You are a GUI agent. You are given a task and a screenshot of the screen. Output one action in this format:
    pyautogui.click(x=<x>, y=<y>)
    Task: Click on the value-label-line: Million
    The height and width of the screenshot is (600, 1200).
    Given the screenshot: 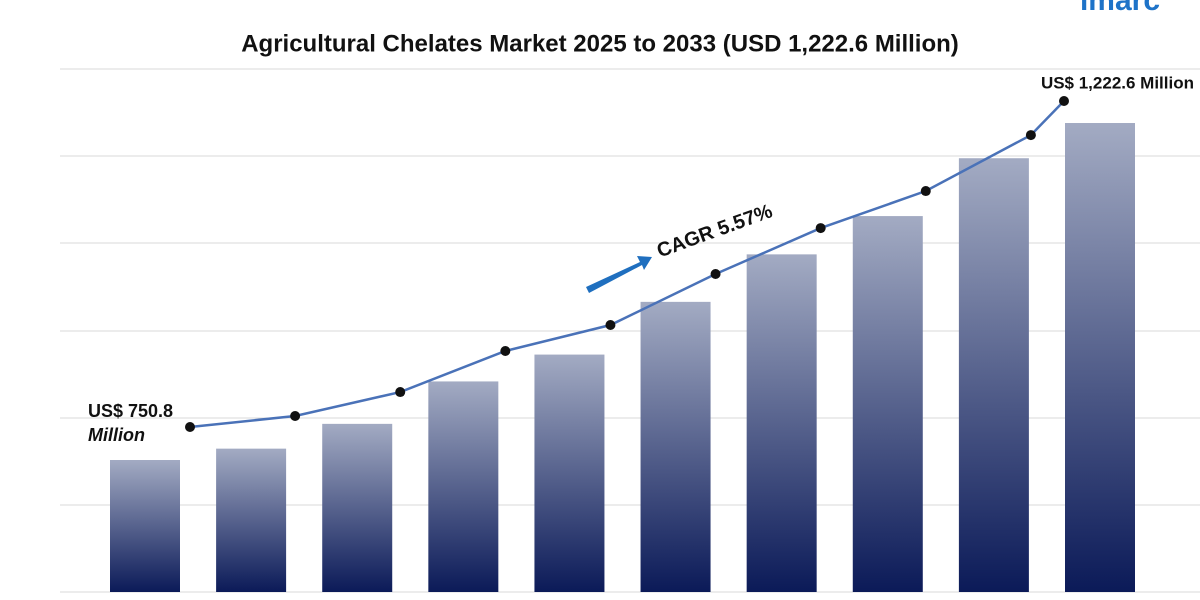 What is the action you would take?
    pyautogui.click(x=116, y=435)
    